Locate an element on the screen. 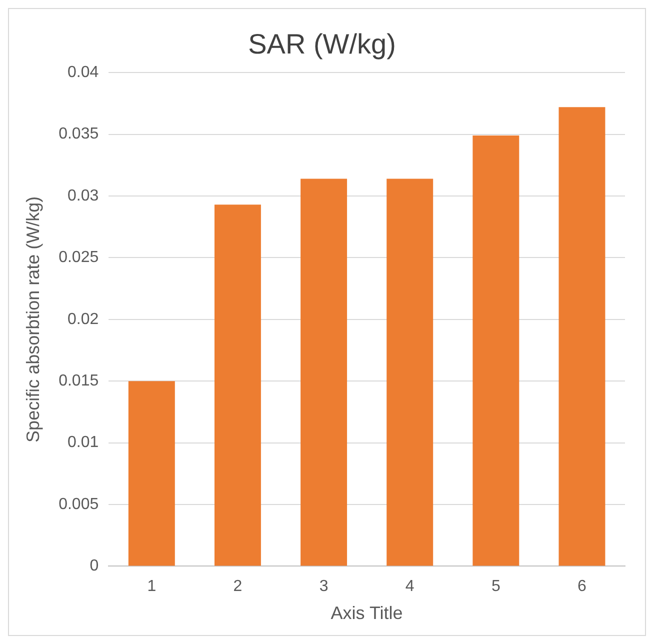  y-tick-label: 0 is located at coordinates (94, 566).